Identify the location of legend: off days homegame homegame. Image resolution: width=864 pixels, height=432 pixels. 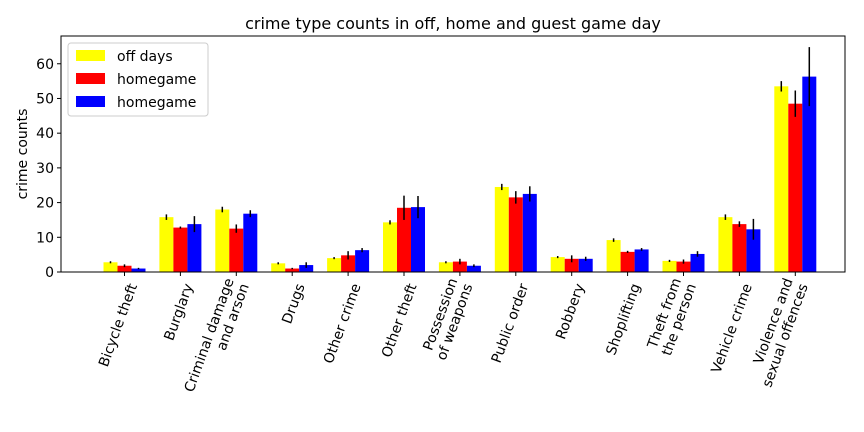
(138, 79).